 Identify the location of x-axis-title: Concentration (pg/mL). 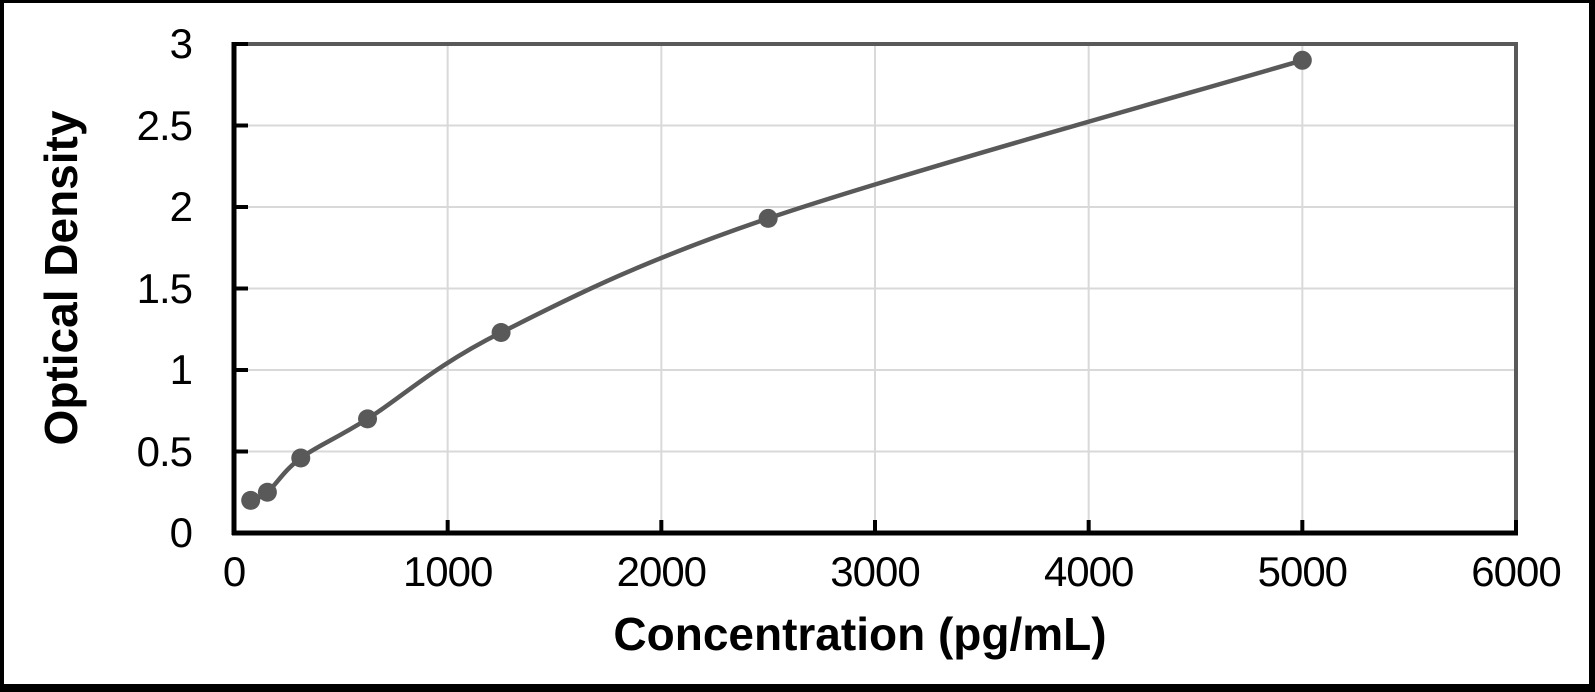
(860, 634).